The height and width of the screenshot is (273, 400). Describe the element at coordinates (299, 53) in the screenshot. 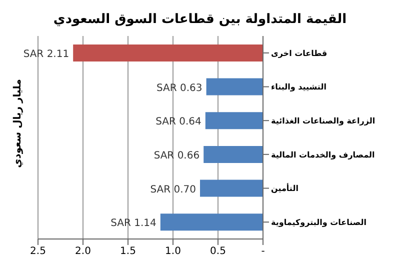

I see `y-tick-label: قطاعات اخرى` at that location.